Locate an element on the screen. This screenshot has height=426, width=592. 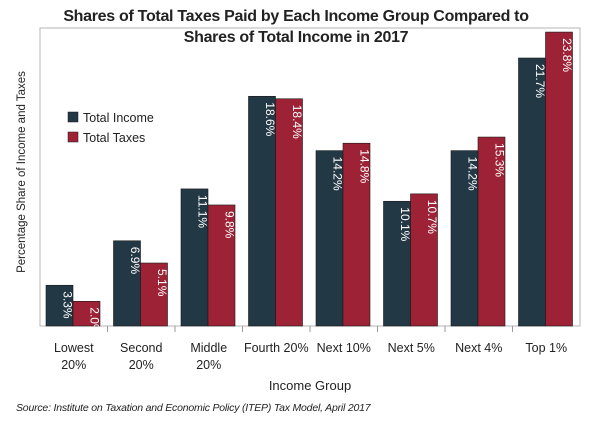
taxes-value-label-2: 9.8% is located at coordinates (230, 225).